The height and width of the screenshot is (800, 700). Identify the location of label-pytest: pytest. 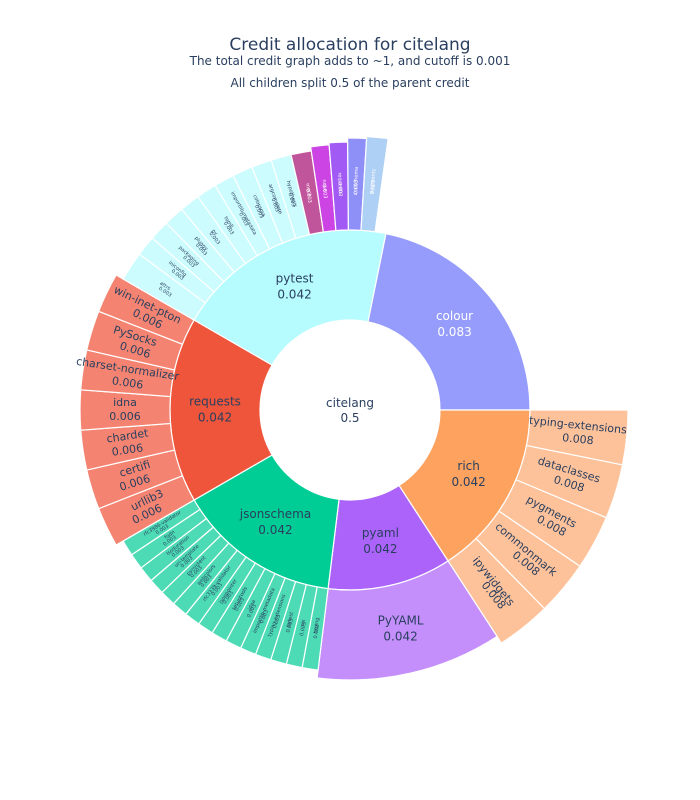
(295, 278).